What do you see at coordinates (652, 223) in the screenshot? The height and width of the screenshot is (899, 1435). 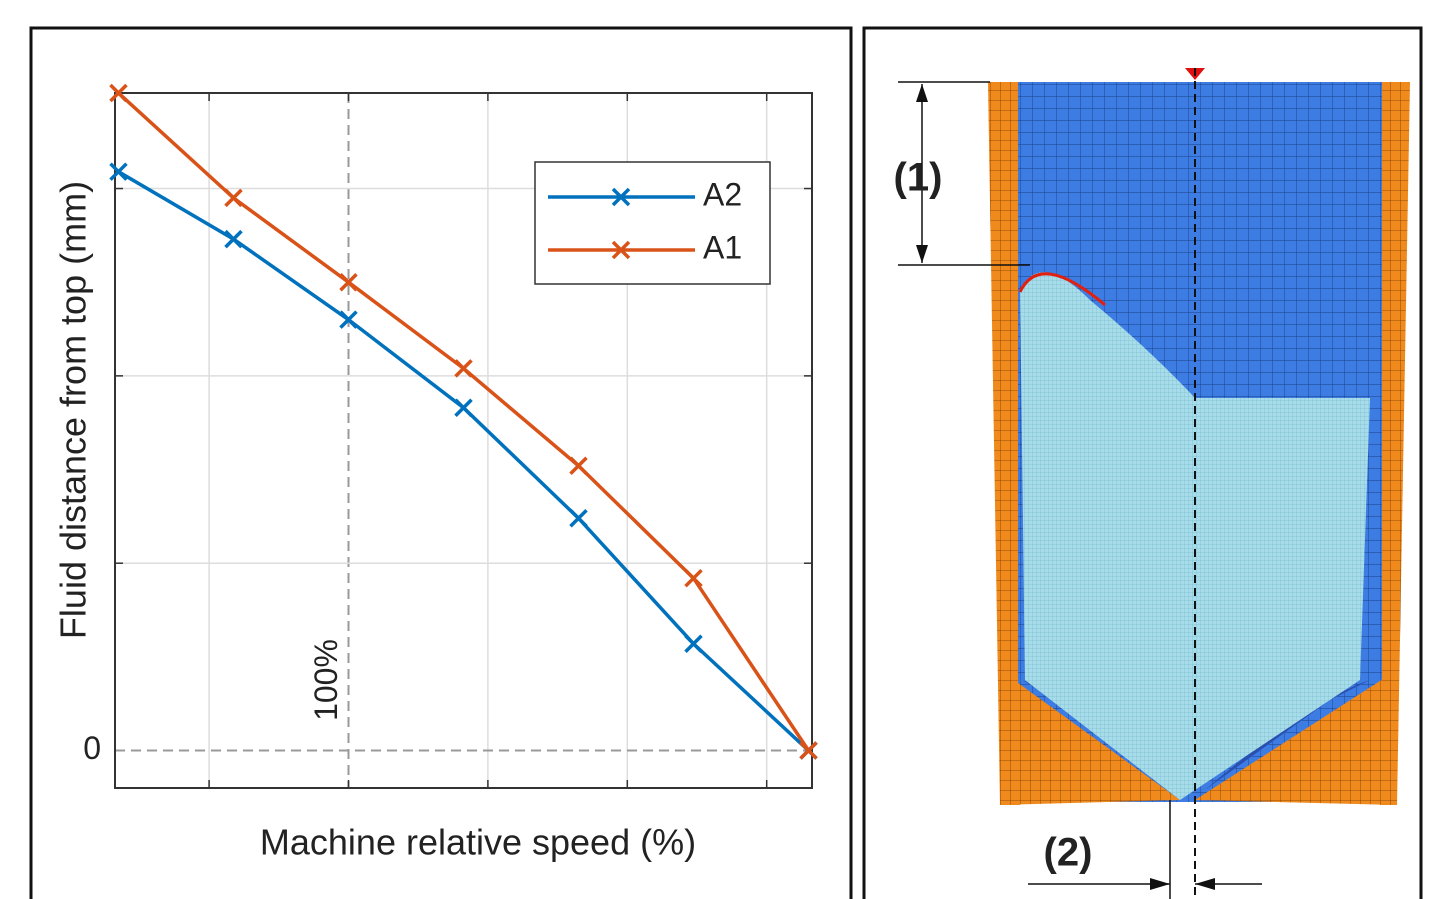 I see `legend-box` at bounding box center [652, 223].